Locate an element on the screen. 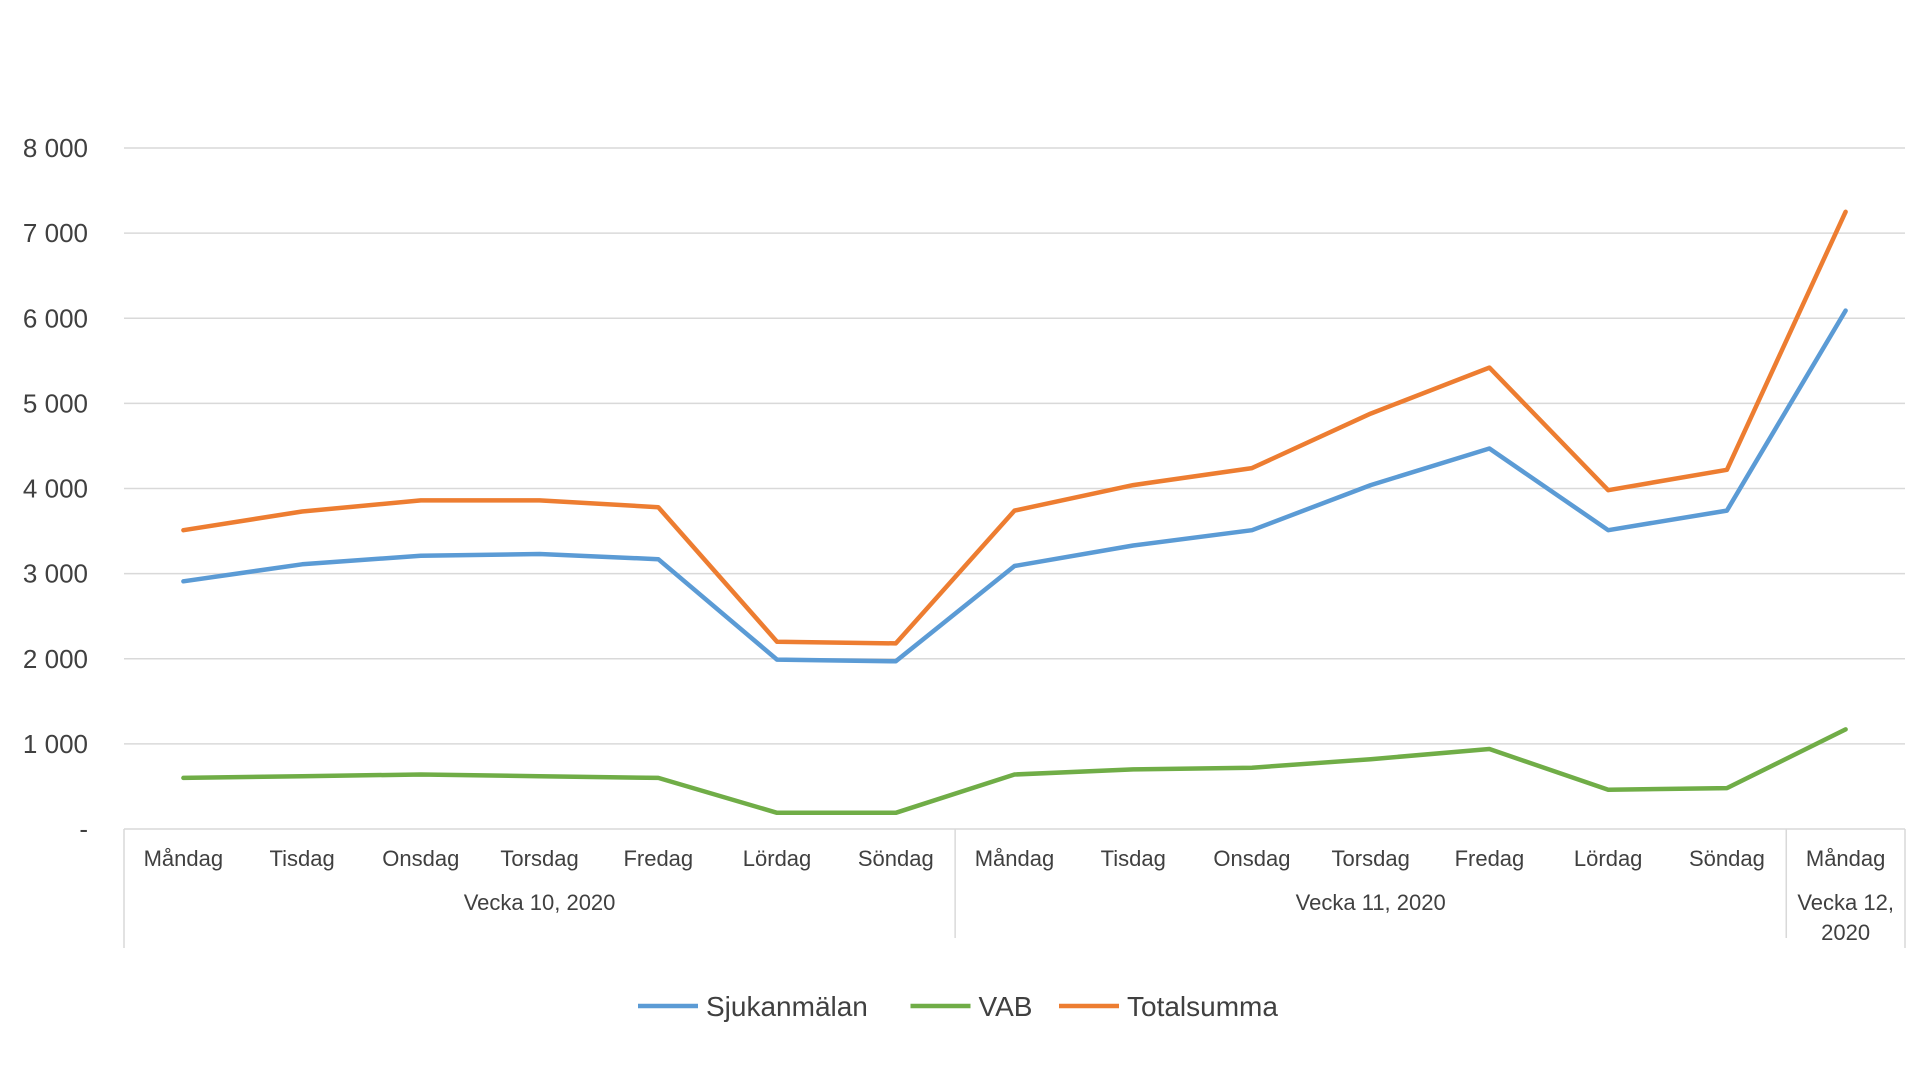 The height and width of the screenshot is (1080, 1920). legend: Sjukanmälan VAB Totalsumma is located at coordinates (958, 1006).